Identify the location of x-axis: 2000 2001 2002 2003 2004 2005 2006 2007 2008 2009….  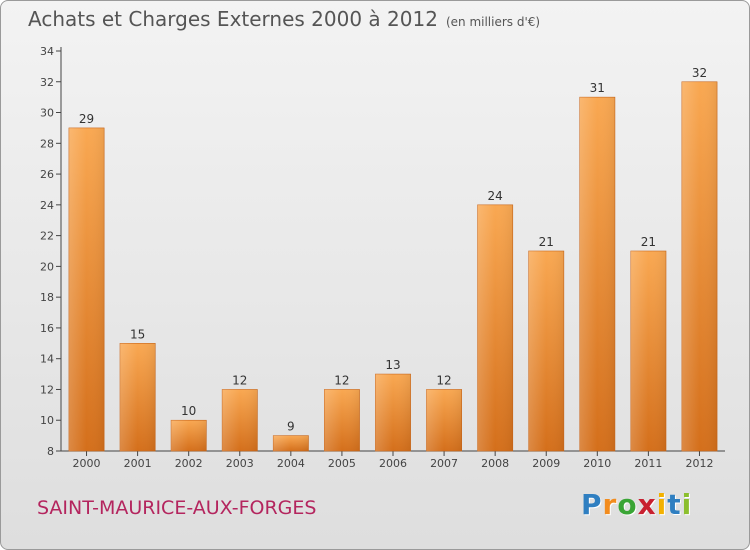
(393, 460).